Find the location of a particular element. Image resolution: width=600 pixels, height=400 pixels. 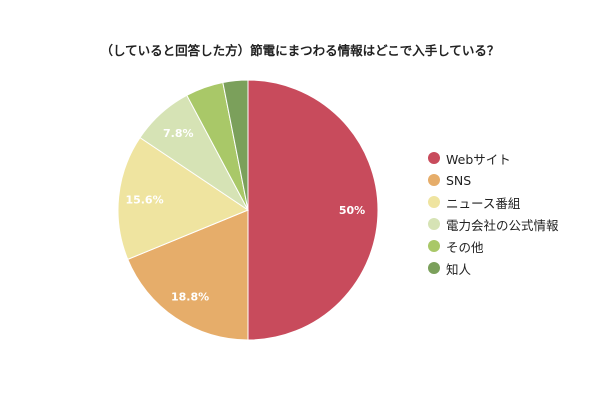

legend-label: 電力会社の公式情報 is located at coordinates (502, 225).